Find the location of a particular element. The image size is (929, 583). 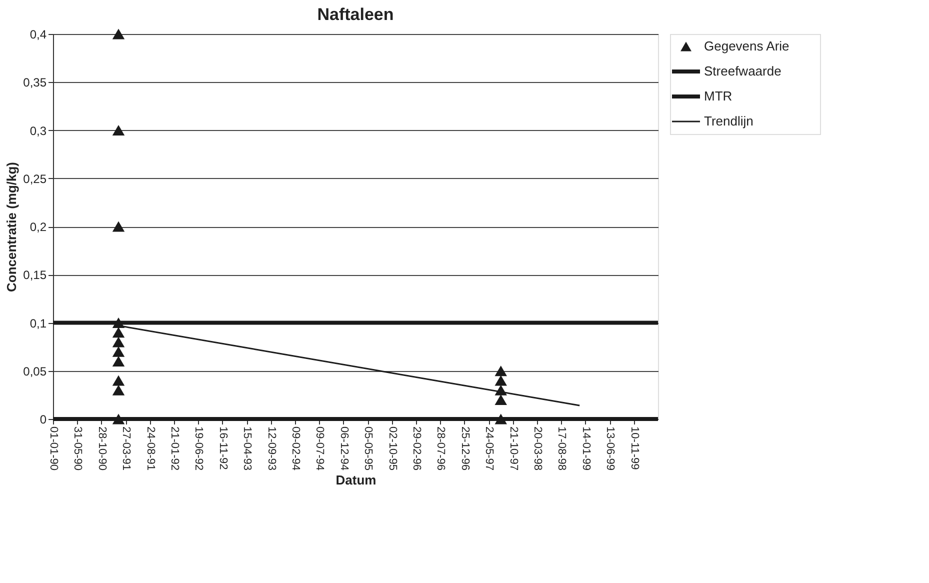

x-axis-title: Datum is located at coordinates (356, 480).